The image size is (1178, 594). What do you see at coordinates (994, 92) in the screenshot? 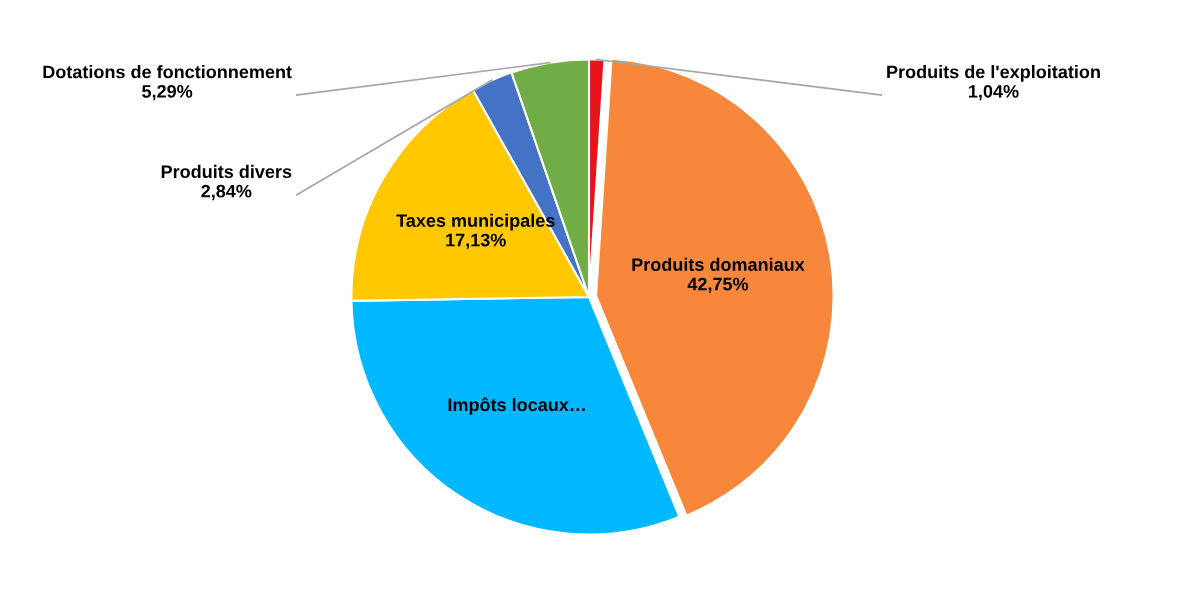
I see `data-label: 1,04%` at bounding box center [994, 92].